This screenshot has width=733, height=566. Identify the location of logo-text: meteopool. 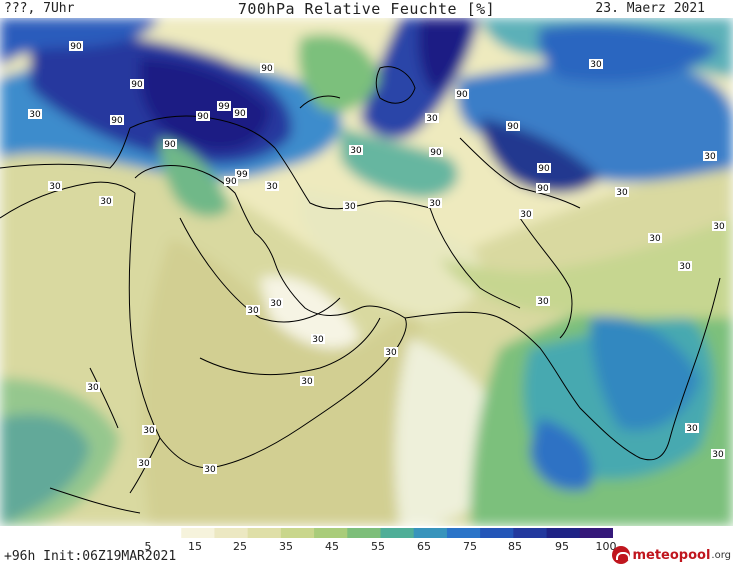
(671, 555).